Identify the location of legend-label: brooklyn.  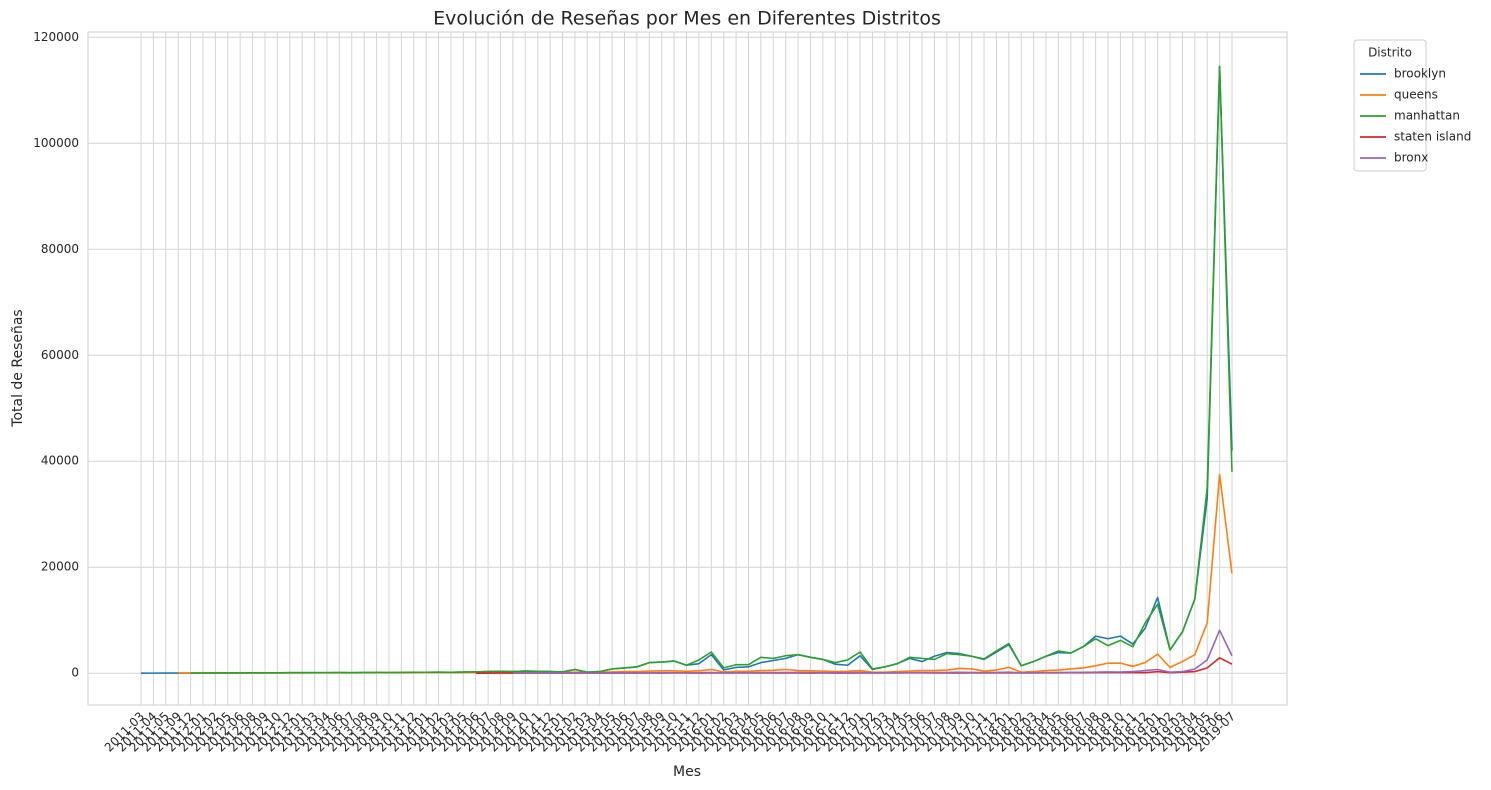
(1420, 74).